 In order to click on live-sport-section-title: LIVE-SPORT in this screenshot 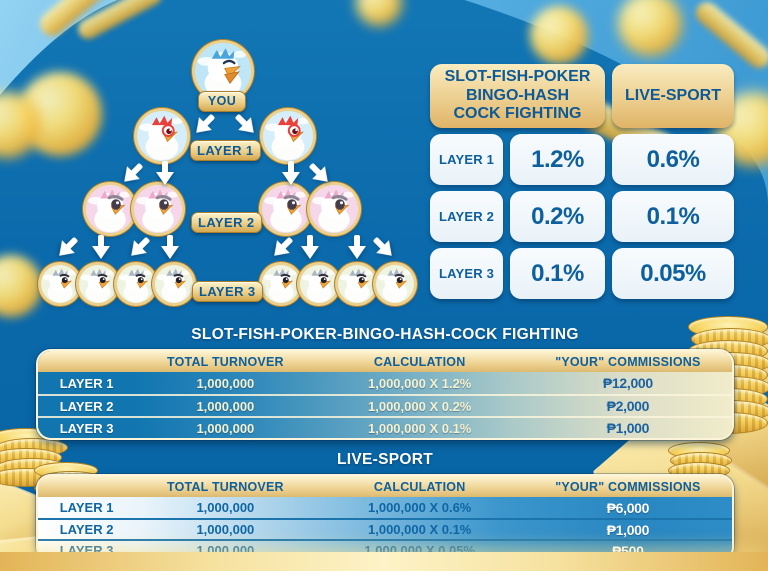, I will do `click(384, 459)`.